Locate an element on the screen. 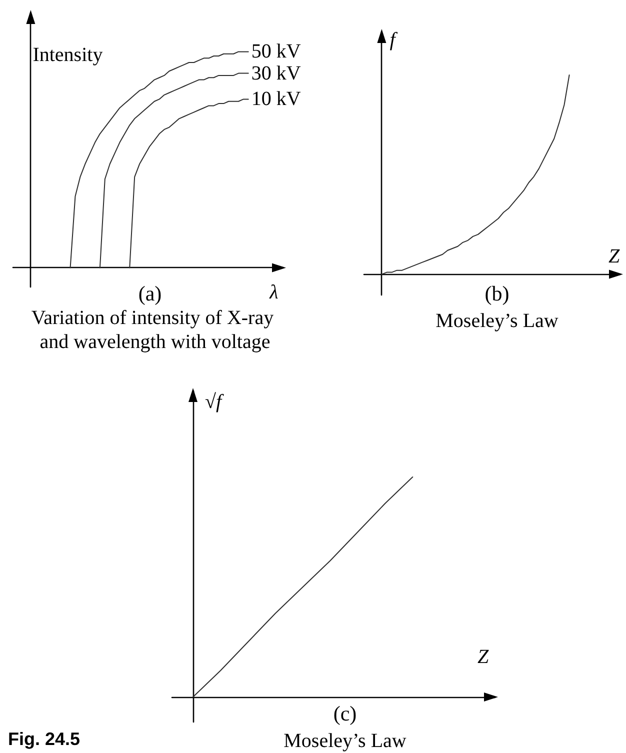  x-axis-title: λ is located at coordinates (273, 293).